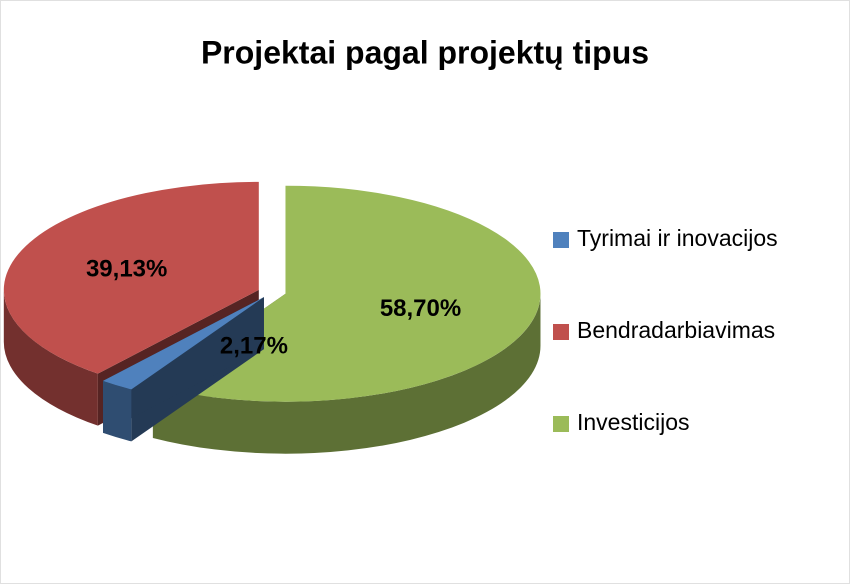  I want to click on chart-title: Projektai pagal projektų tipus, so click(425, 52).